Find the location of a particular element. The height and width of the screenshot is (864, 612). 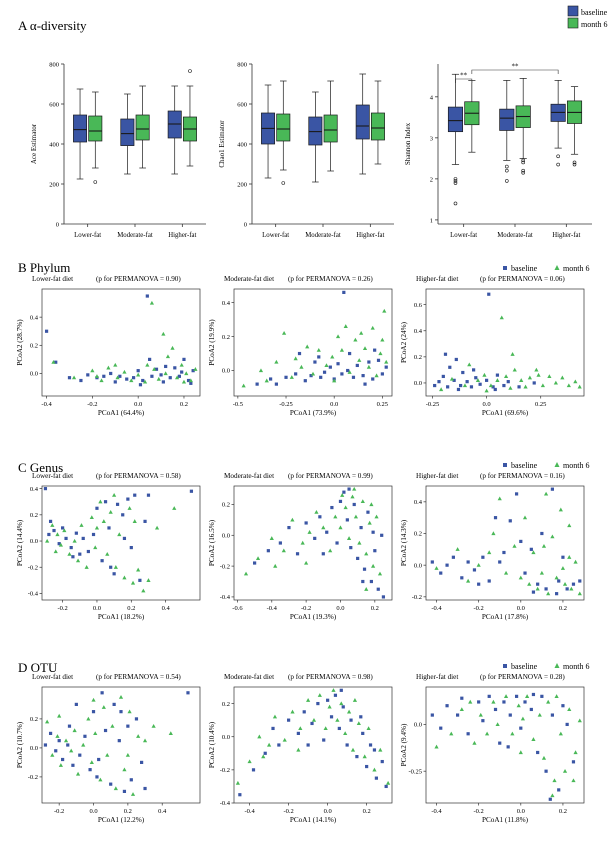

legend-a-baseline-label: baseline is located at coordinates (594, 12).